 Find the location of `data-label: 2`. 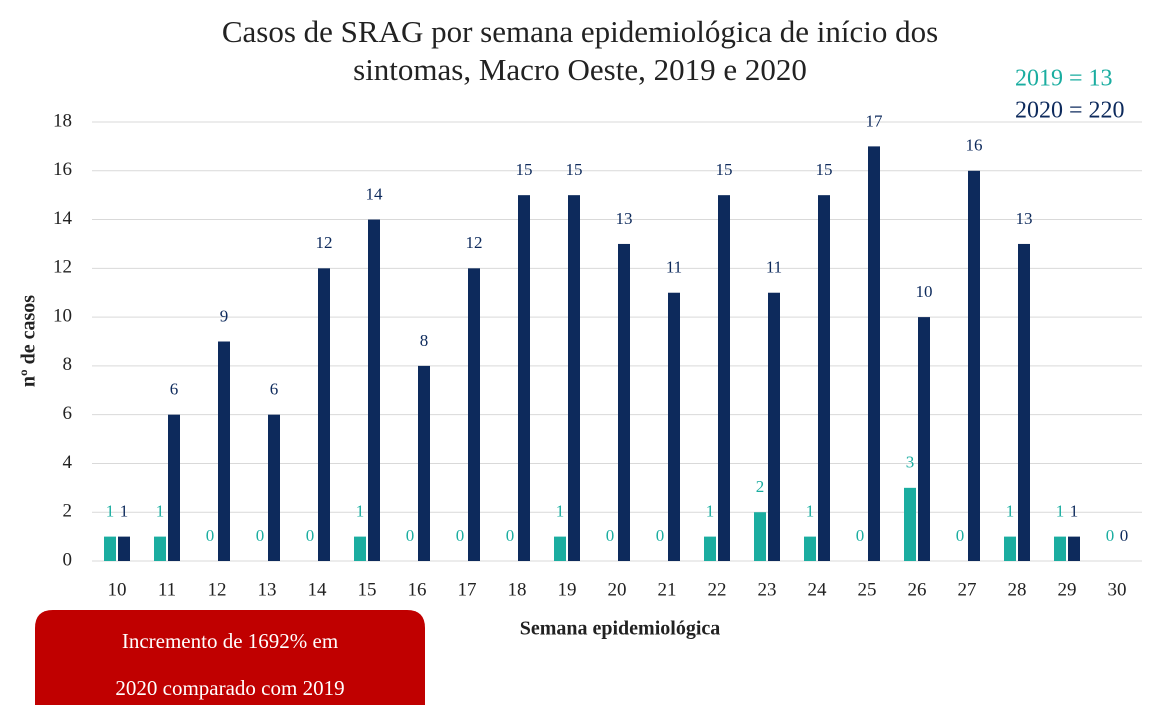

data-label: 2 is located at coordinates (760, 486).